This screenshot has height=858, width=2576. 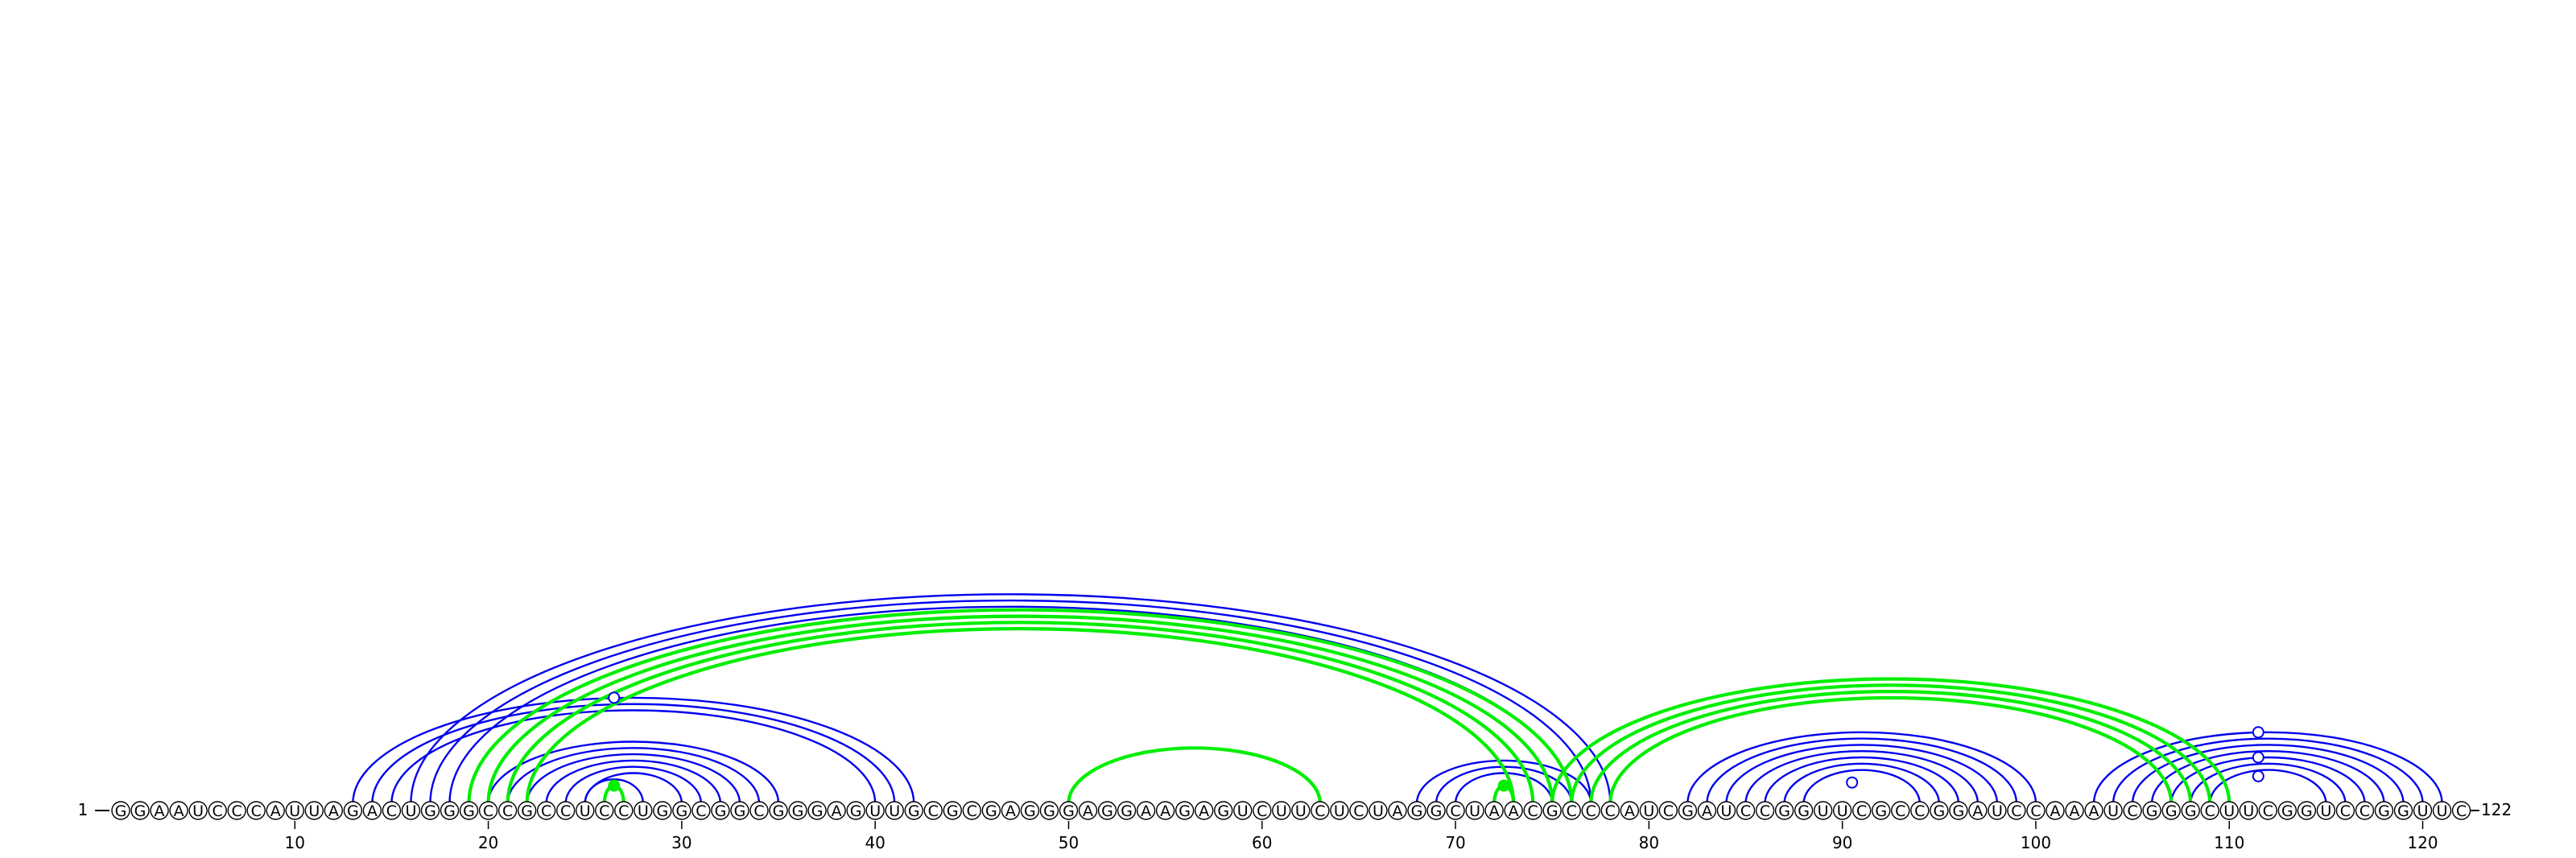 What do you see at coordinates (1455, 842) in the screenshot?
I see `tick-label: 70` at bounding box center [1455, 842].